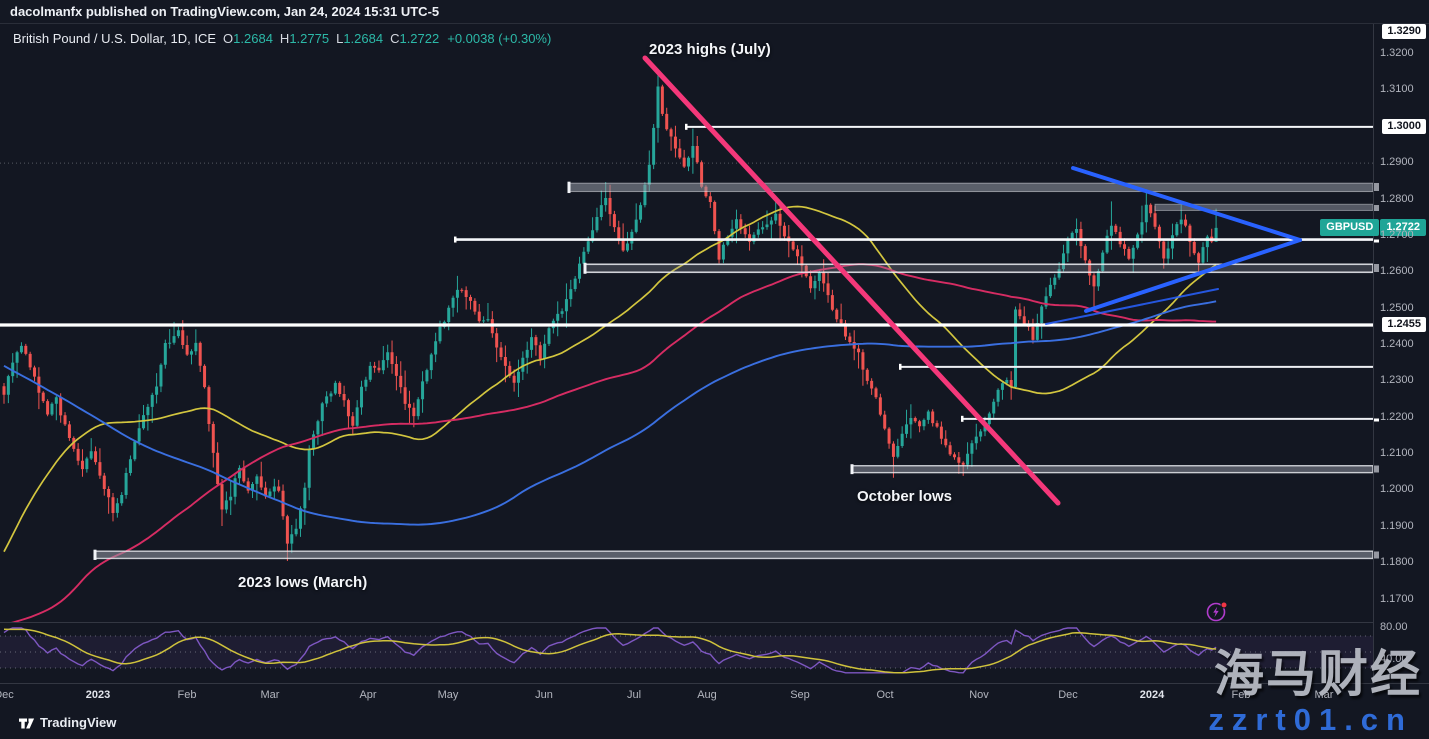  I want to click on price-axis-label: 1.2100, so click(1397, 453).